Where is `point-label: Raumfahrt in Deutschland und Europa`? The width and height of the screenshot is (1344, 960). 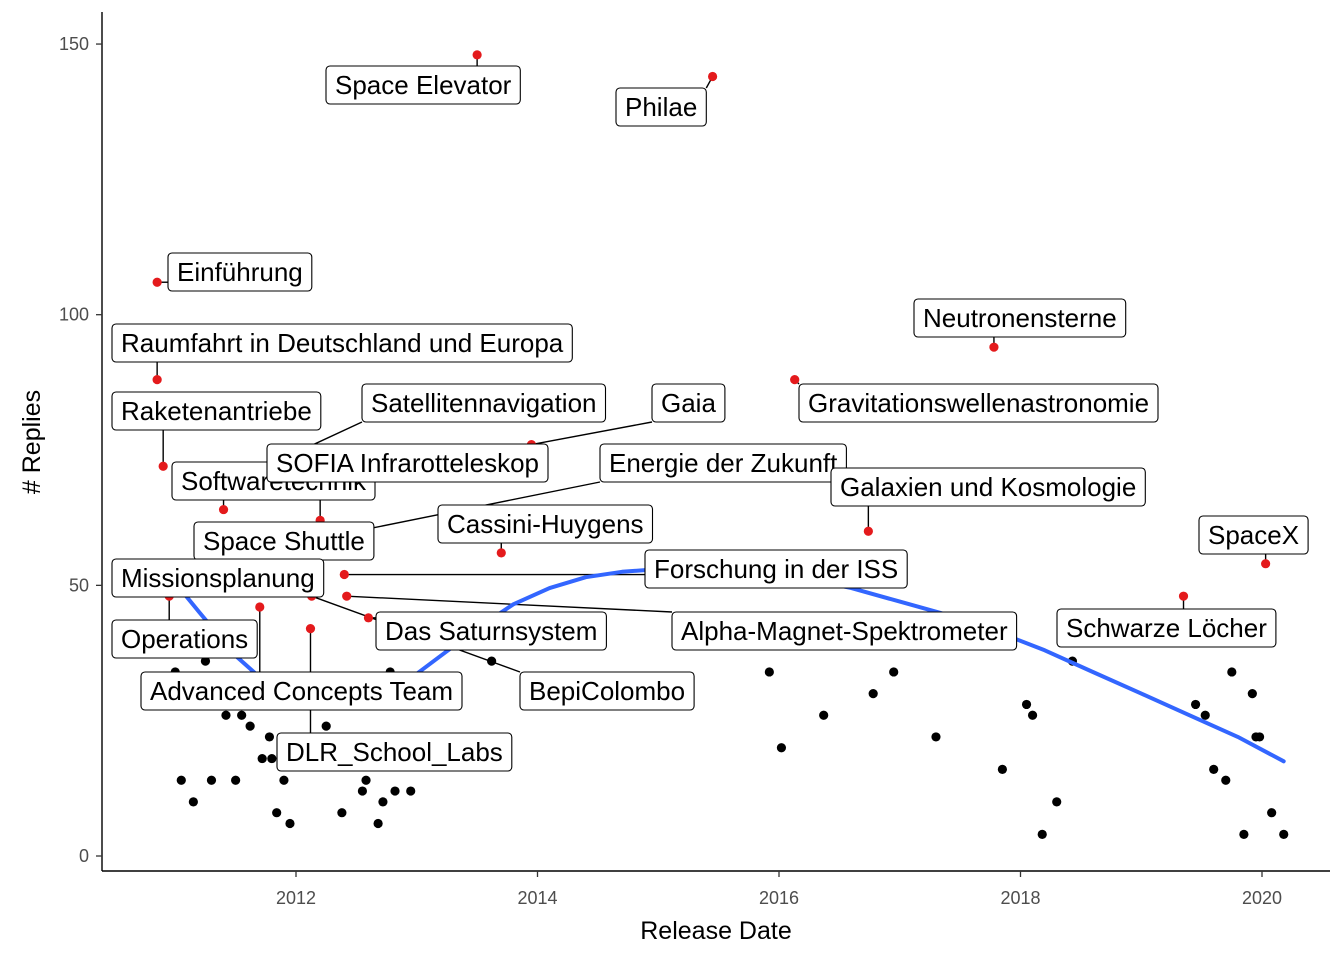 point-label: Raumfahrt in Deutschland und Europa is located at coordinates (342, 343).